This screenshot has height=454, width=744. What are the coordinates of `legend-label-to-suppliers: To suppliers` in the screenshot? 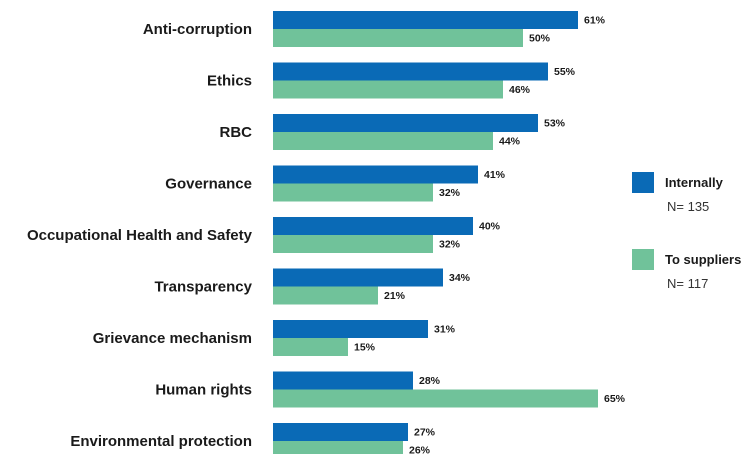 It's located at (703, 259).